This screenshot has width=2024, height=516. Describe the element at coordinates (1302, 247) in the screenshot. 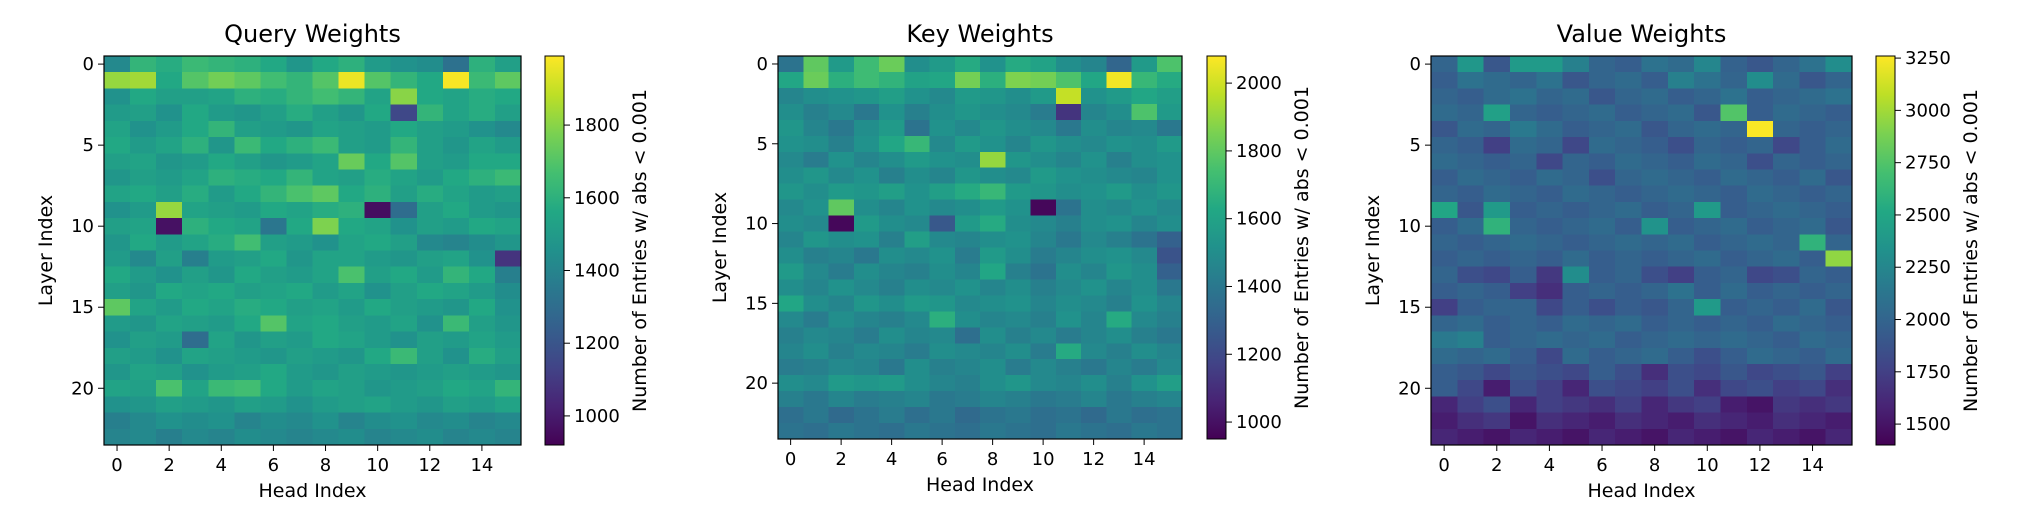

I see `colorbar-label: Number of Entries w/ abs < 0.001` at that location.